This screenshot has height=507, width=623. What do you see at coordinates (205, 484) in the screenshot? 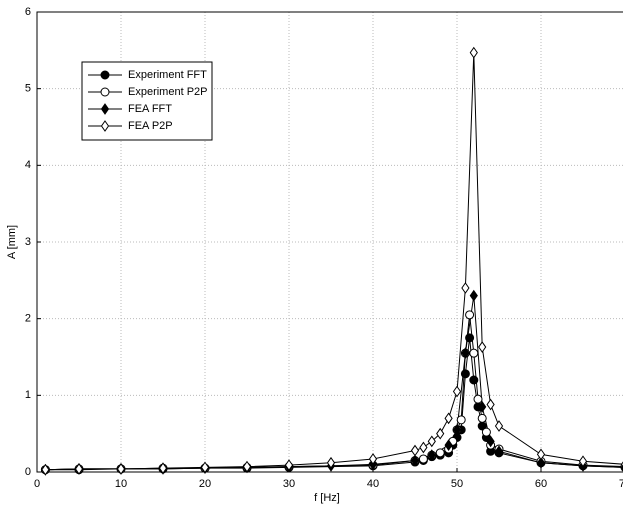
I see `x-tick-label: 20` at bounding box center [205, 484].